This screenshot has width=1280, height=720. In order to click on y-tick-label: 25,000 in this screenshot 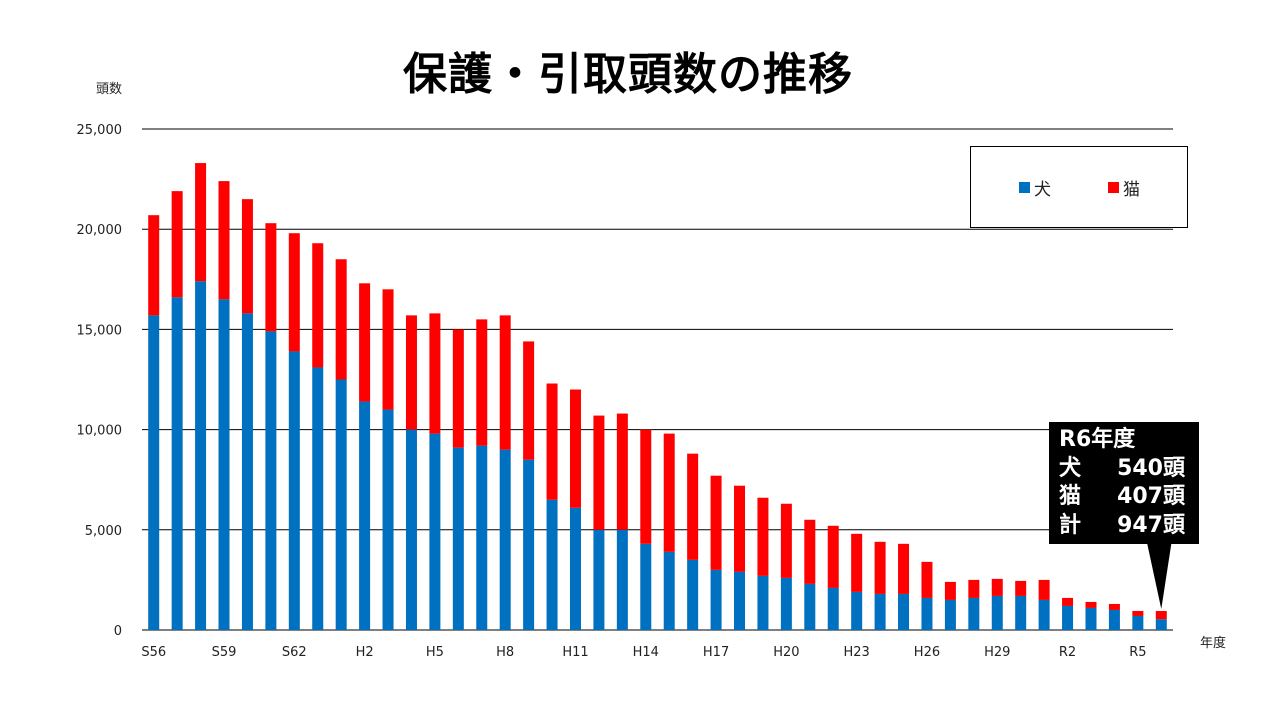, I will do `click(100, 130)`.